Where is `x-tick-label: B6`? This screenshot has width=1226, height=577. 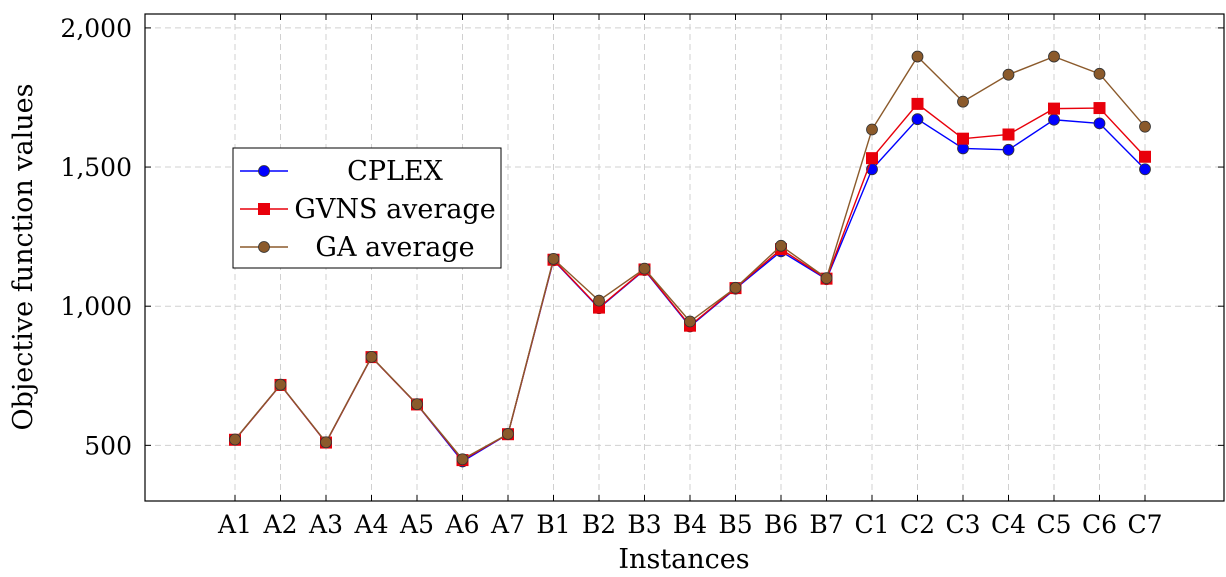 x-tick-label: B6 is located at coordinates (781, 524).